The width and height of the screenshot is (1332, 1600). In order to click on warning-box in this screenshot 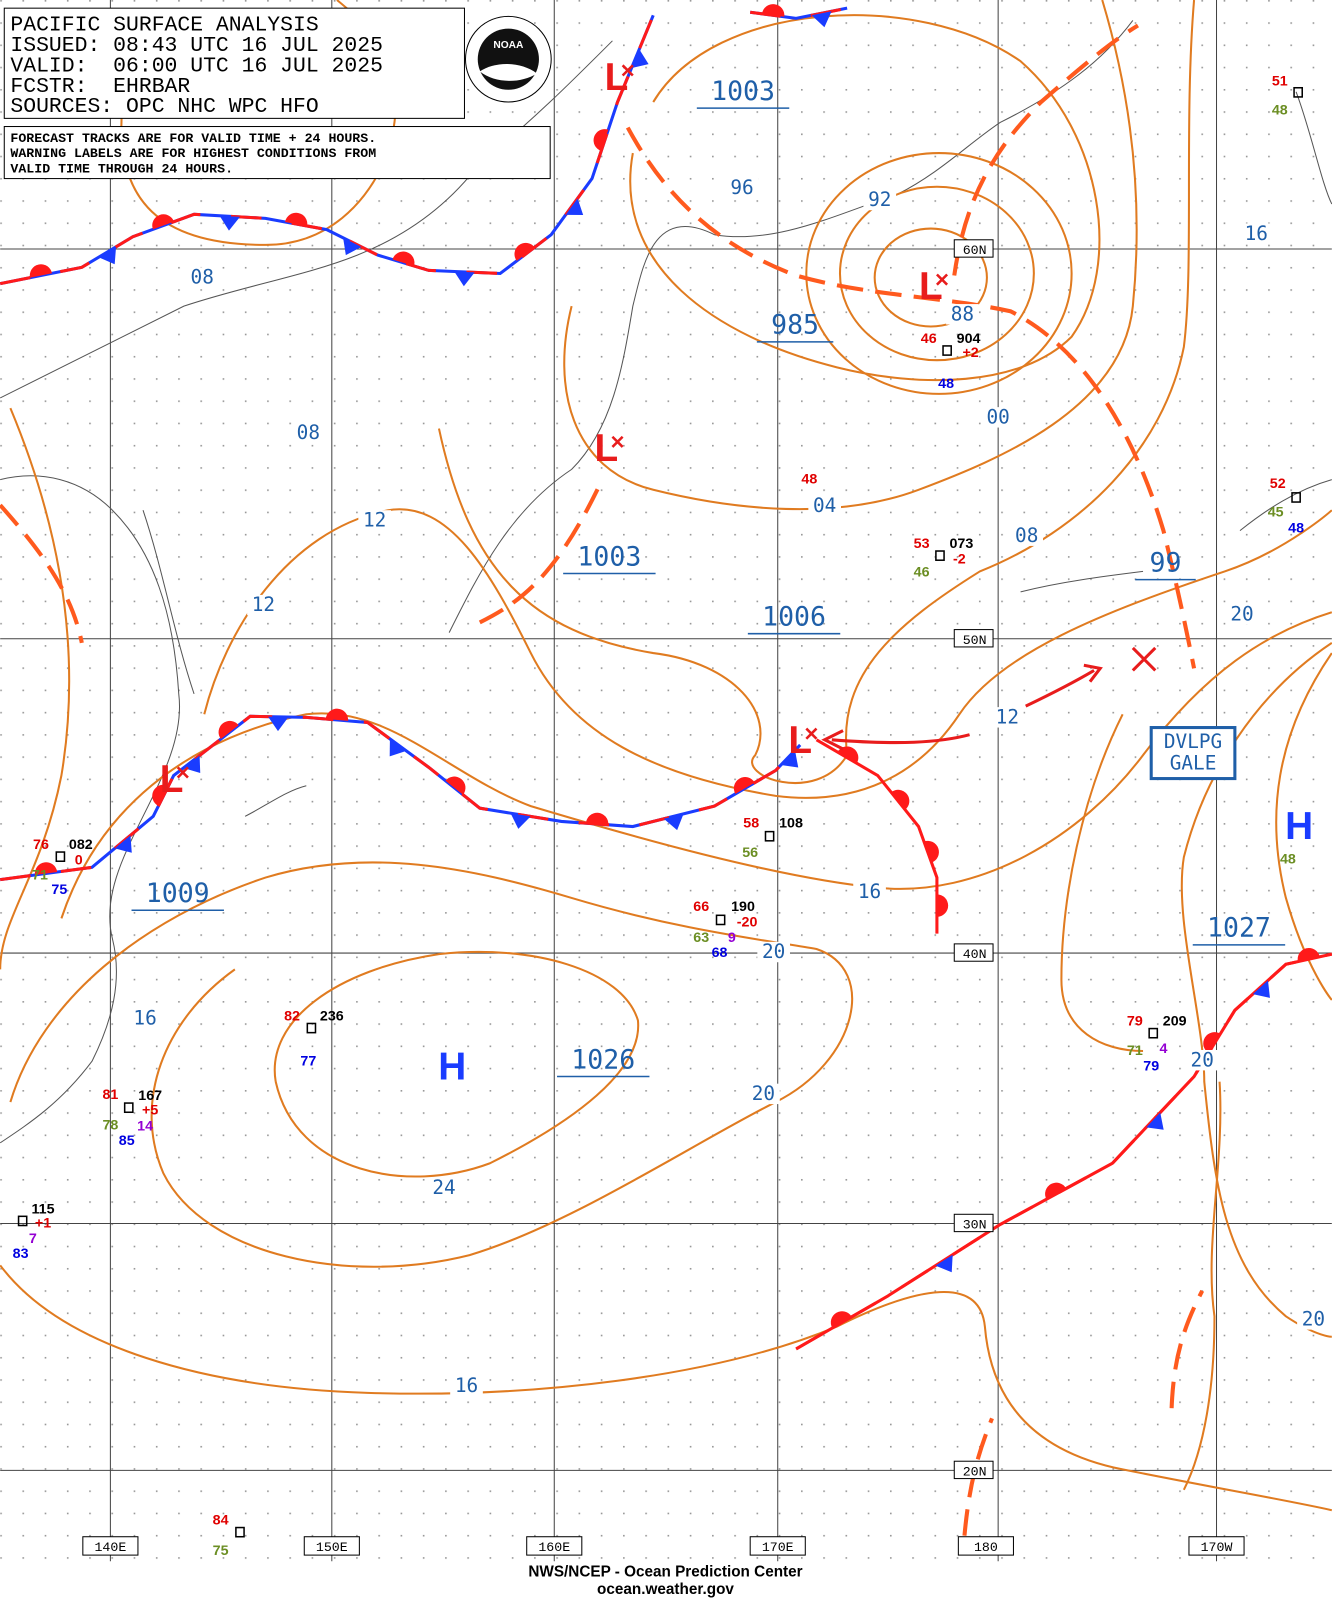, I will do `click(1193, 753)`.